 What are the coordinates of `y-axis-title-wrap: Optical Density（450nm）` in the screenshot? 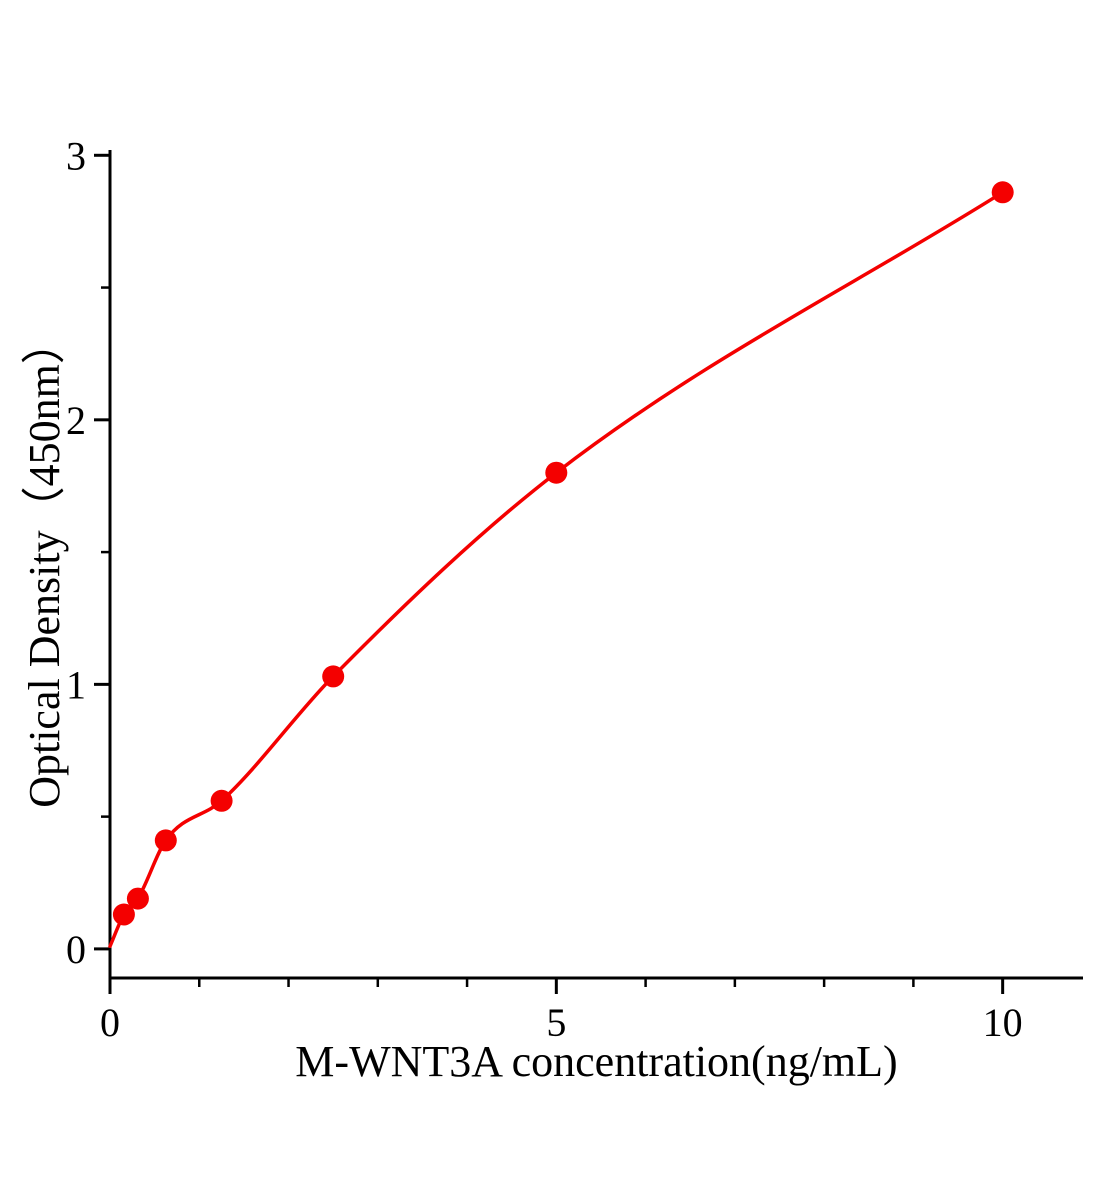 It's located at (40, 564).